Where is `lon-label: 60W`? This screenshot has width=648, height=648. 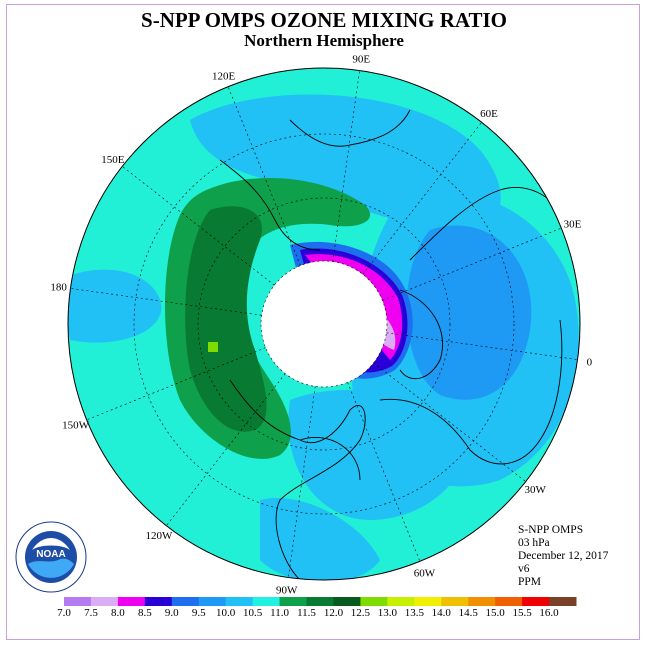
lon-label: 60W is located at coordinates (425, 573).